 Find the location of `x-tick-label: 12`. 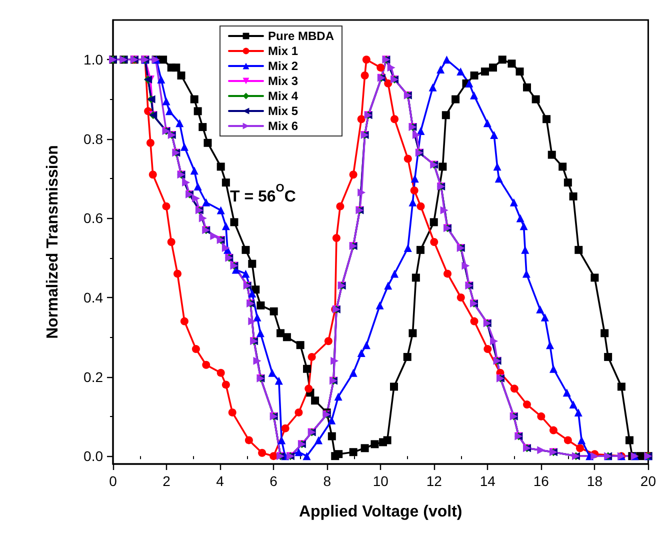

x-tick-label: 12 is located at coordinates (434, 481).